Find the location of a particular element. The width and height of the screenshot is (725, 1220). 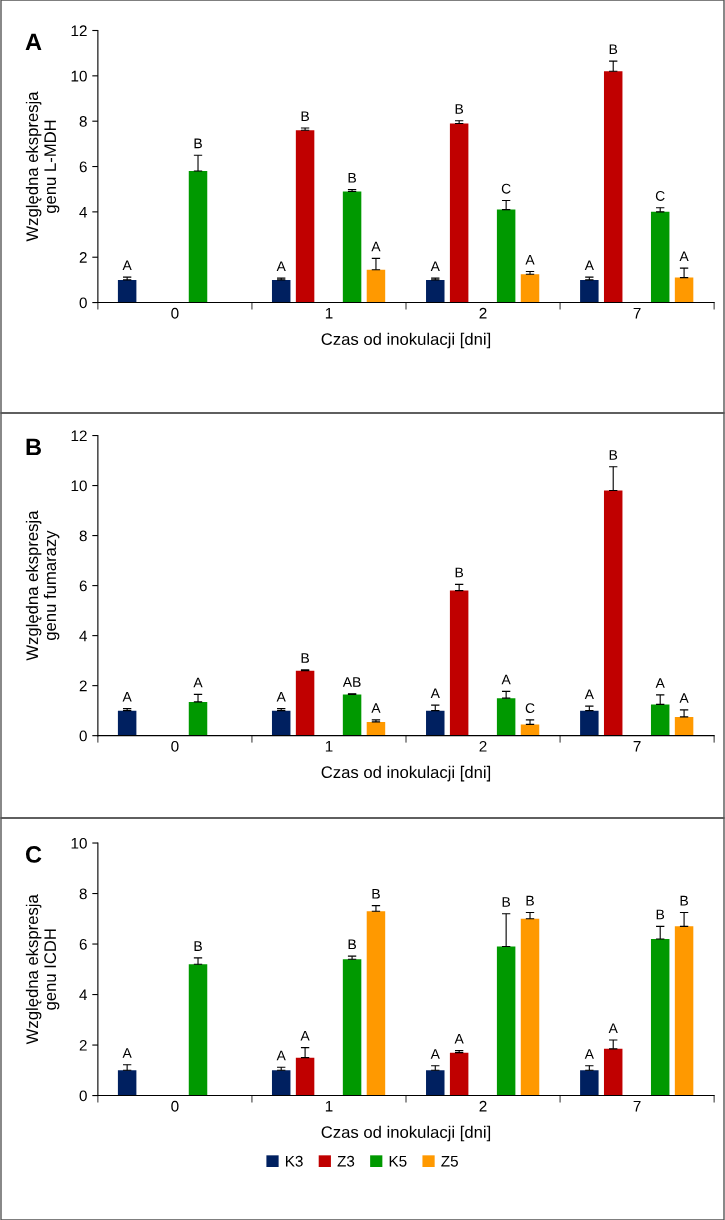

y-tick-label: 8 is located at coordinates (83, 536).